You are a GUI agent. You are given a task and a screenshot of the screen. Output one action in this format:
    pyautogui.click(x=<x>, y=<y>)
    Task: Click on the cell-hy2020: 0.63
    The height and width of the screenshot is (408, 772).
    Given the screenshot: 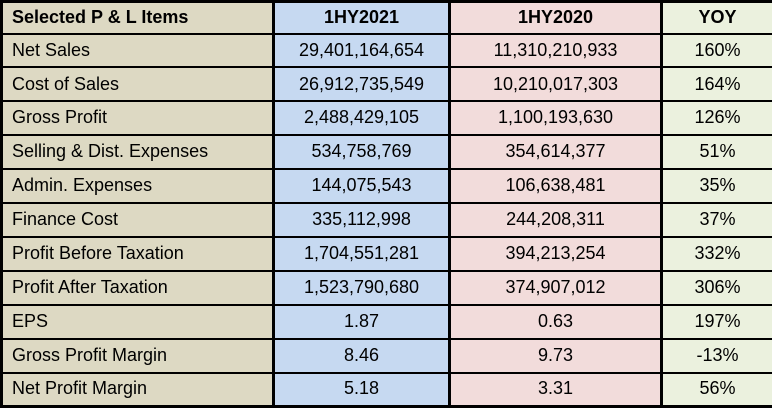 What is the action you would take?
    pyautogui.click(x=555, y=321)
    